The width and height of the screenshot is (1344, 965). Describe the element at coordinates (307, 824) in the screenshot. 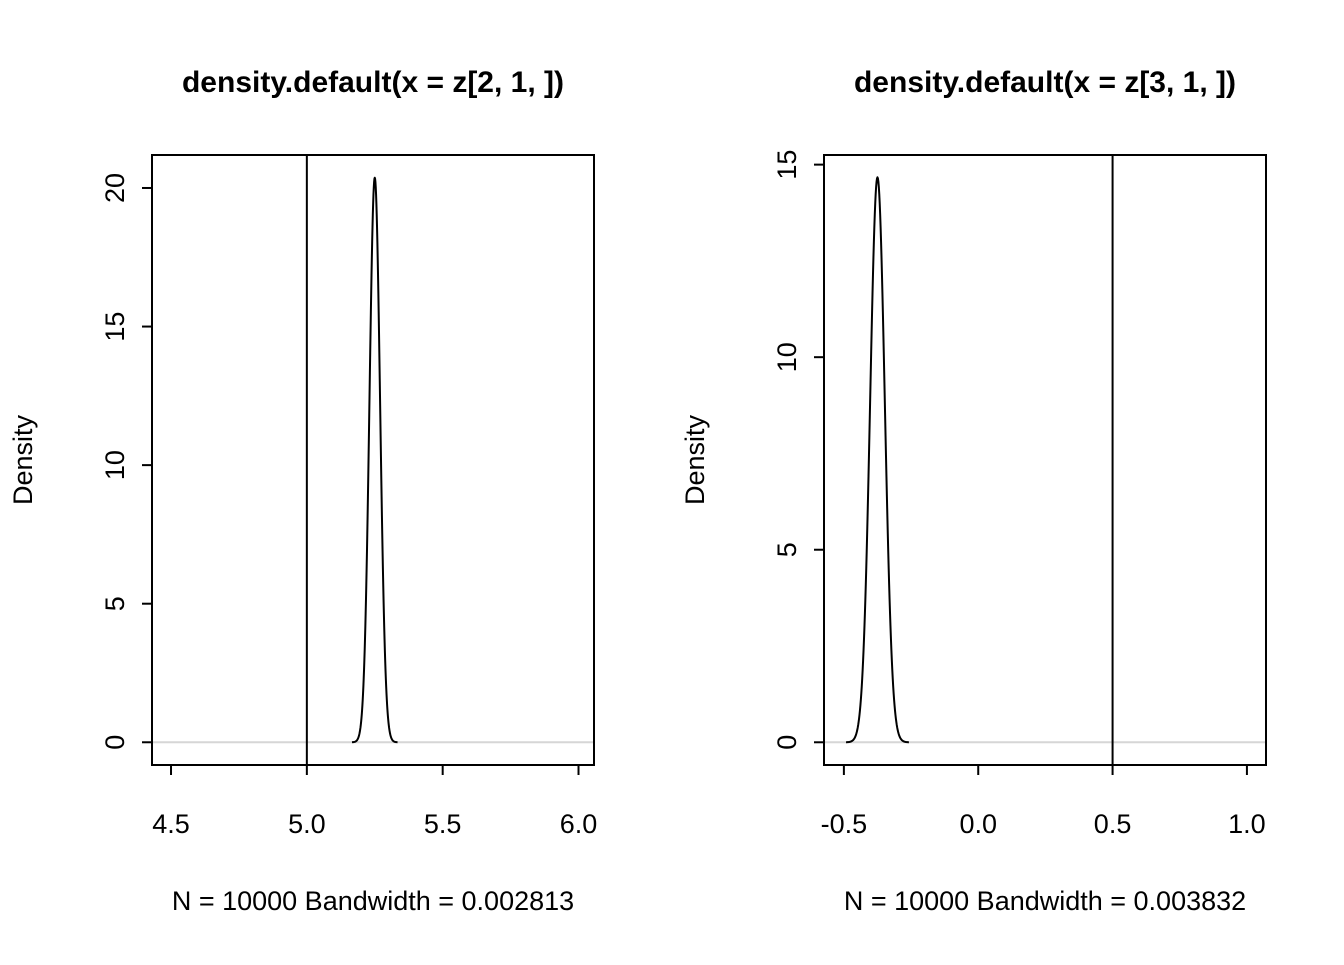

I see `x-tick-label: 5.0` at that location.